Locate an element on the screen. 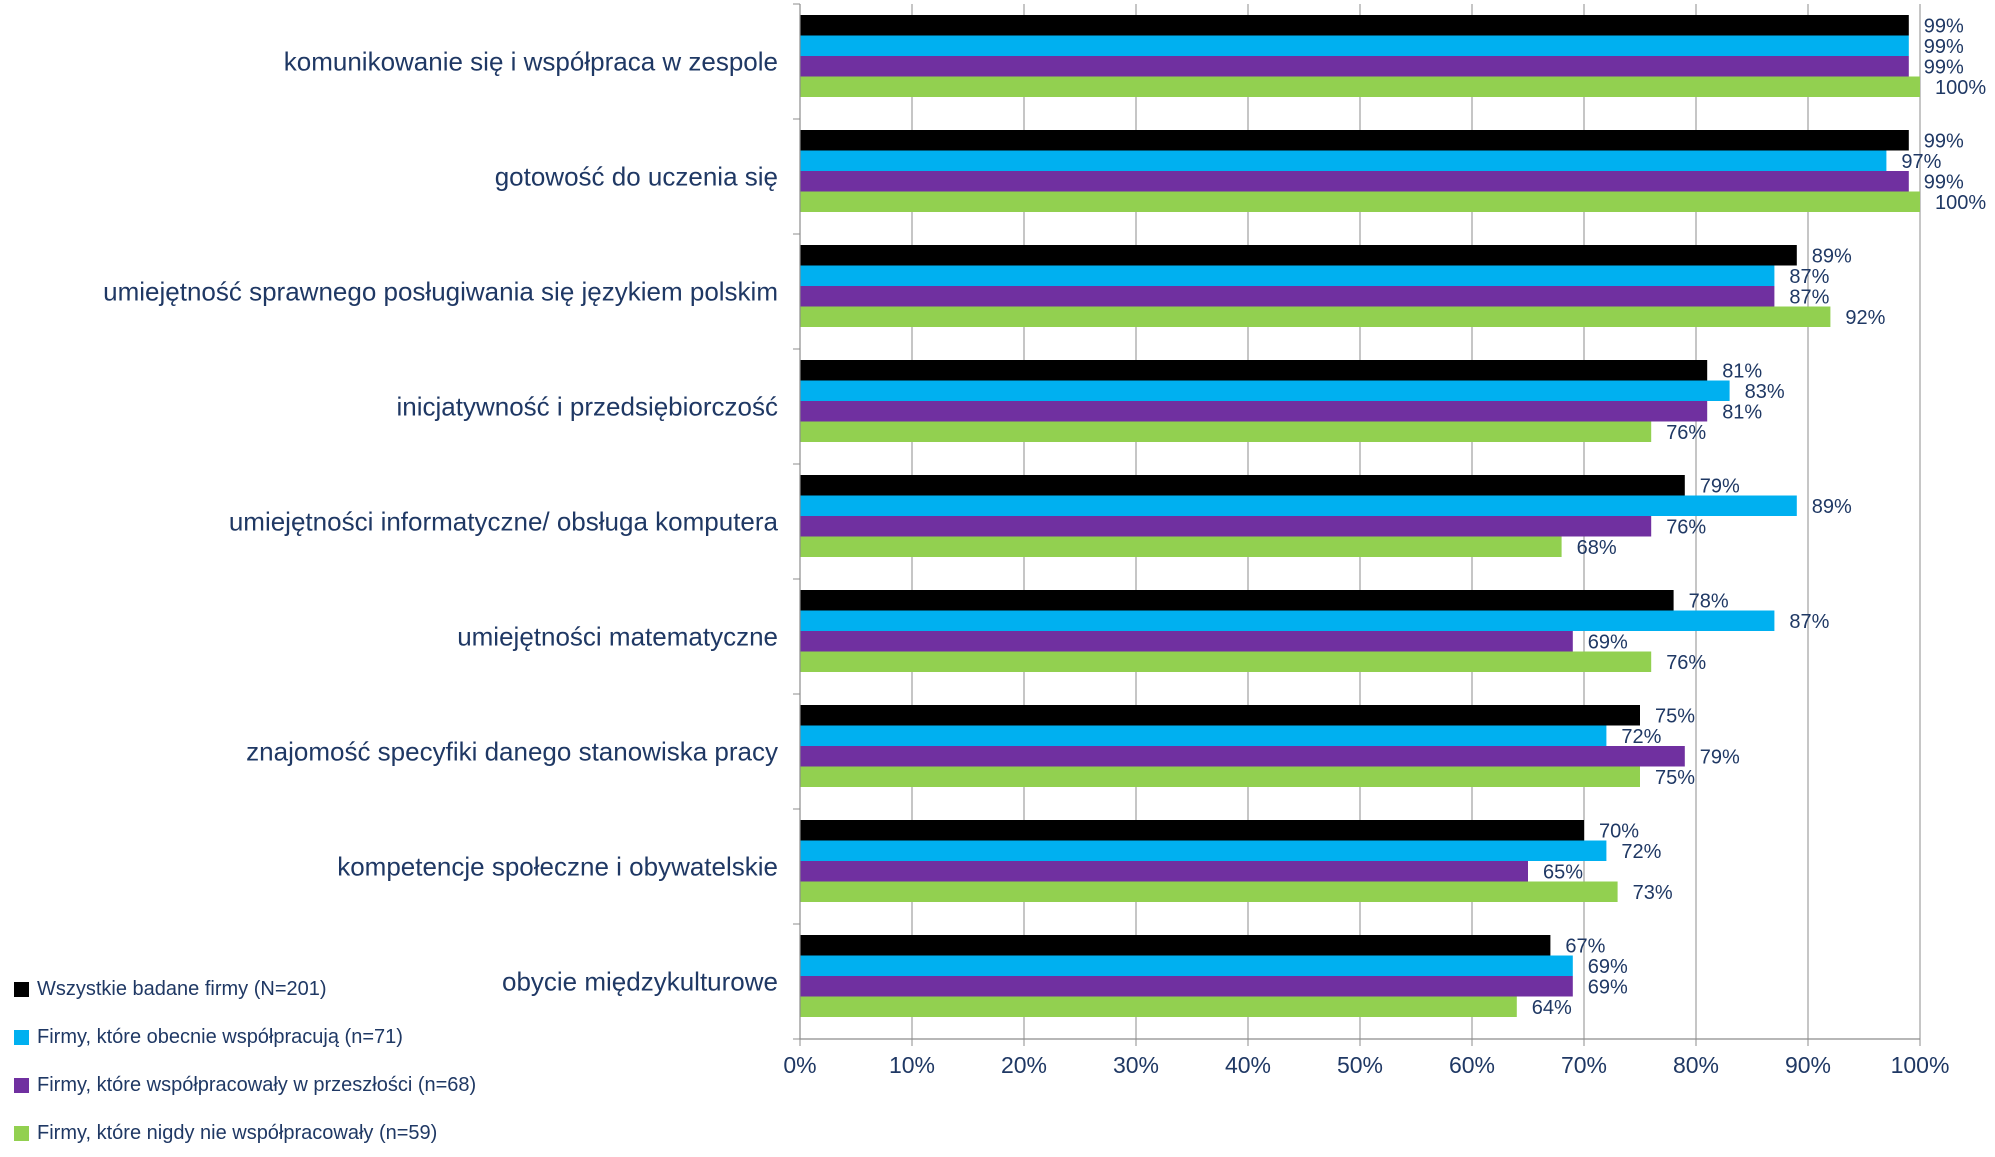 The width and height of the screenshot is (1995, 1157). x-tick-label: 60% is located at coordinates (1472, 1065).